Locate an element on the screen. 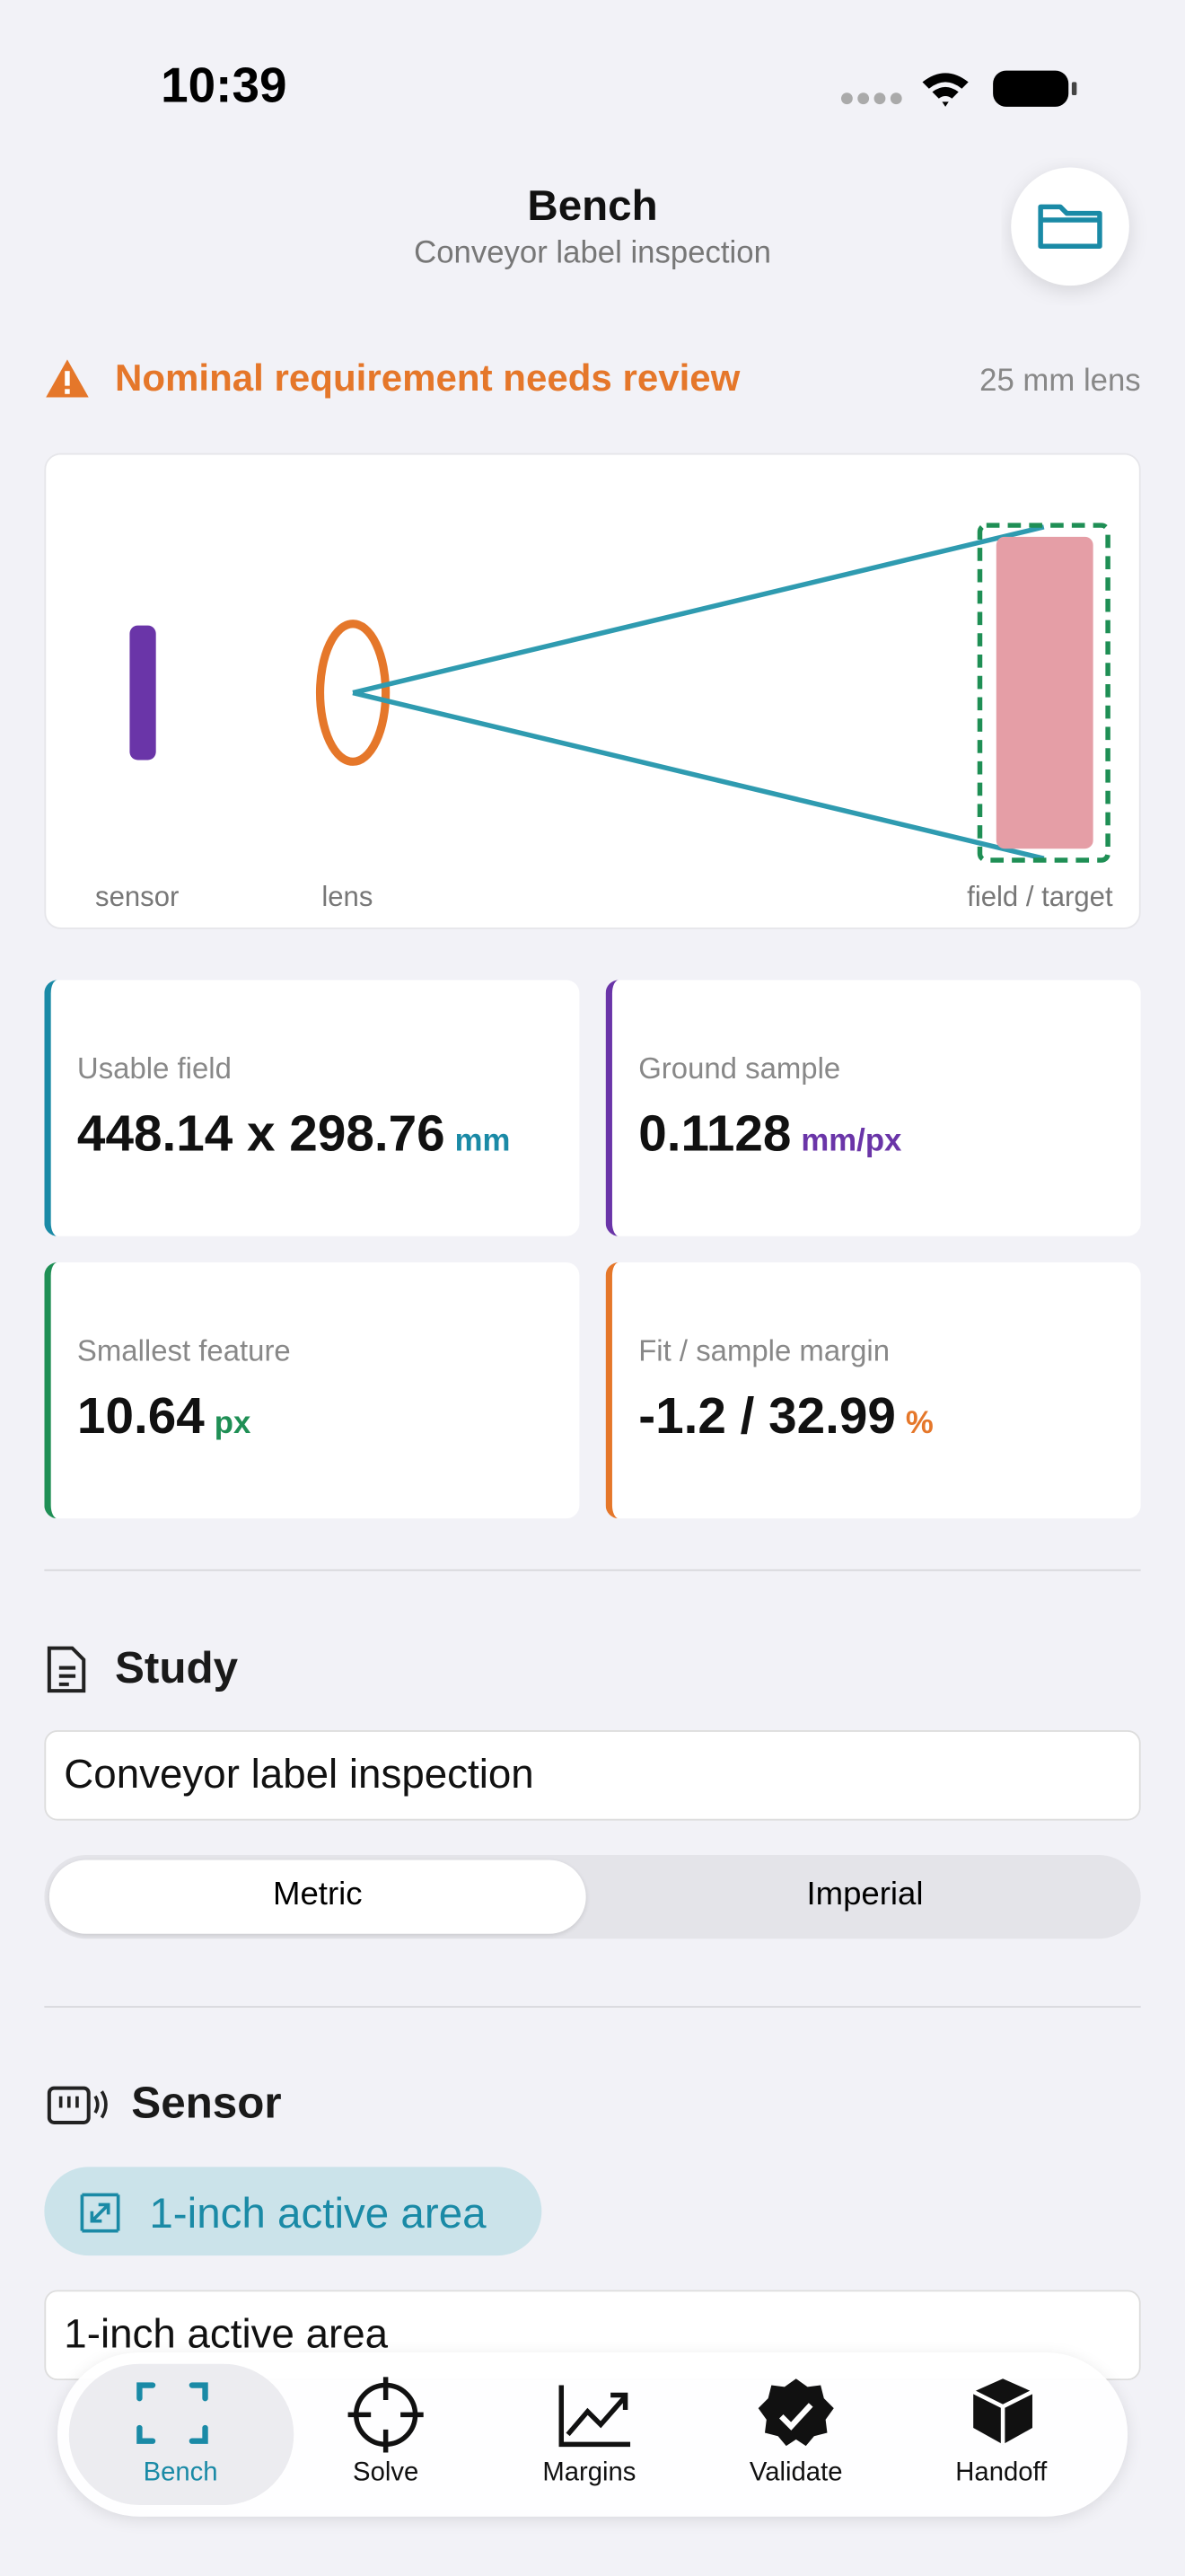 This screenshot has width=1185, height=2576. segment-label: Imperial is located at coordinates (865, 1894).